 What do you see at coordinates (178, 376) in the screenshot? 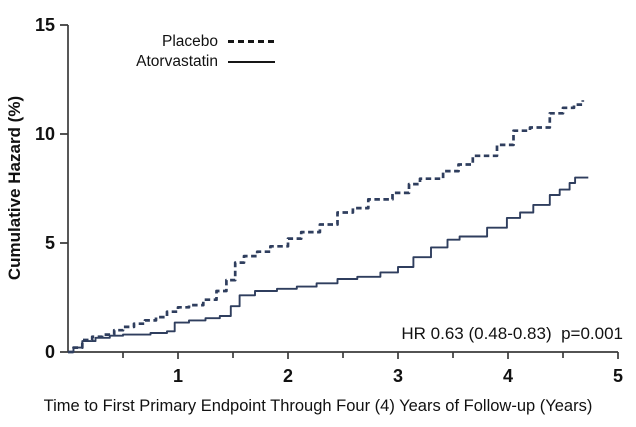
I see `x-tick-label: 1` at bounding box center [178, 376].